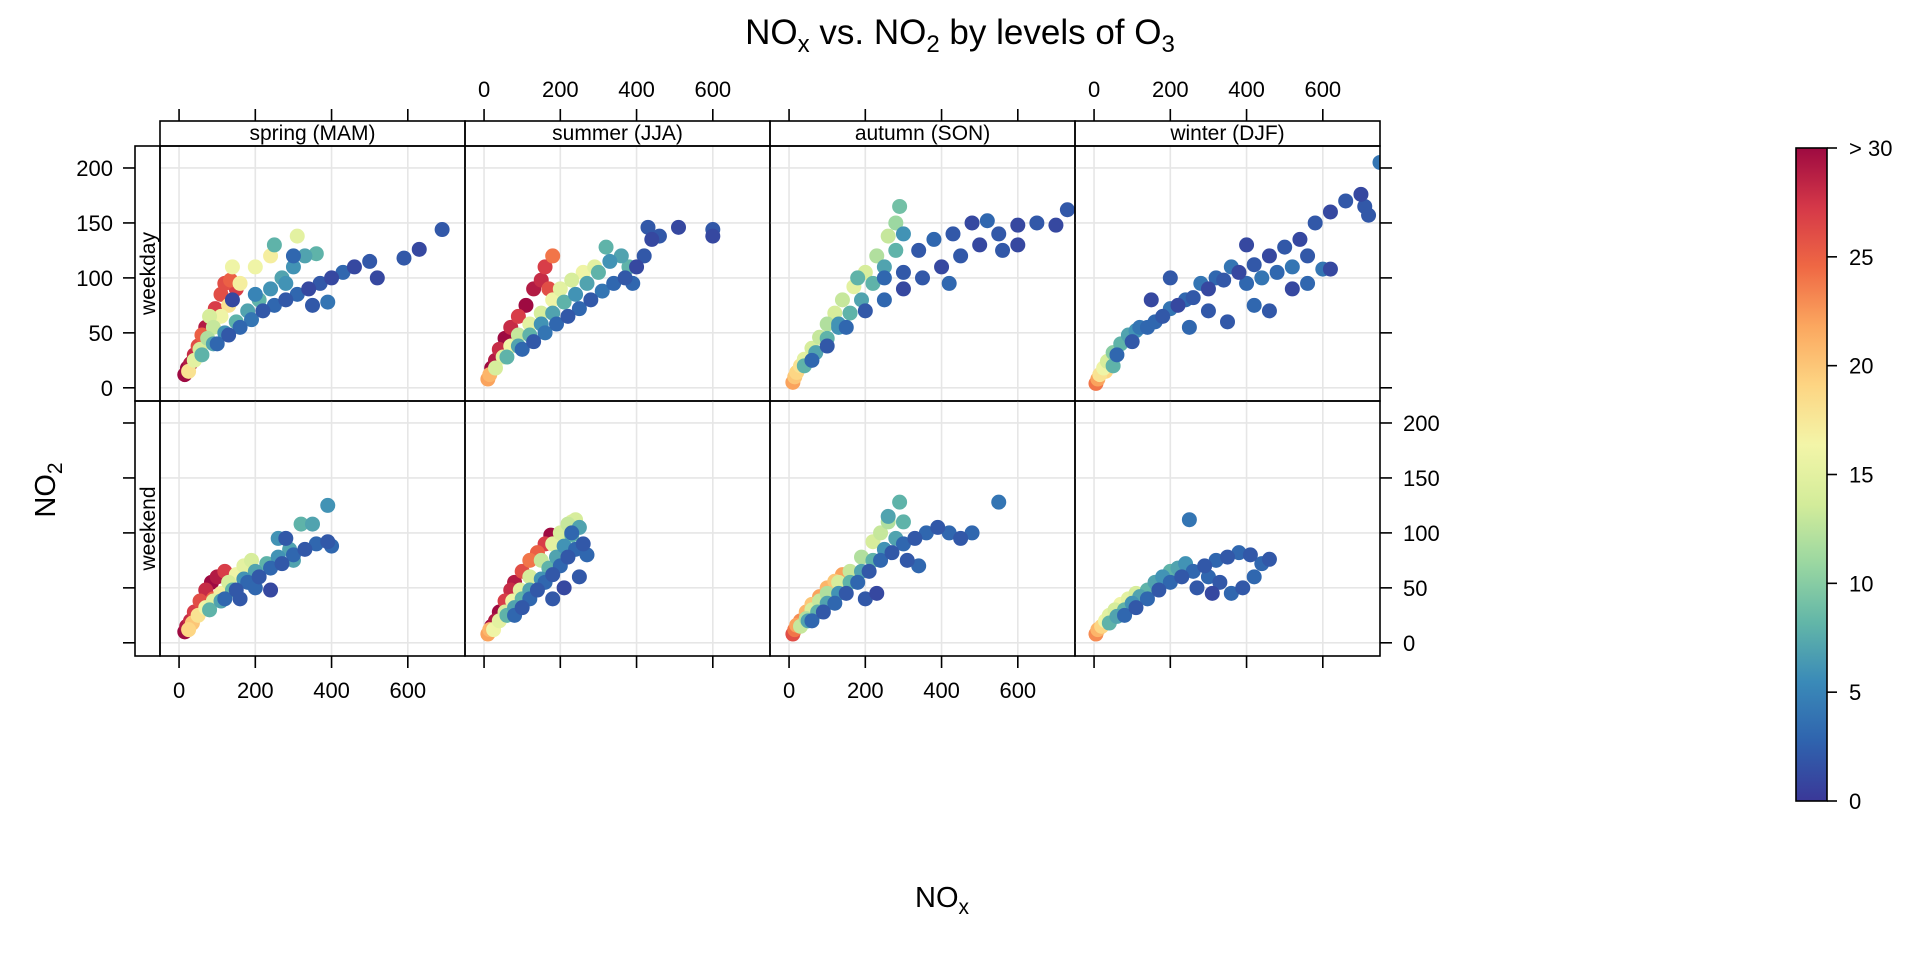 The height and width of the screenshot is (960, 1920). Describe the element at coordinates (942, 900) in the screenshot. I see `x-axis-title: NOx` at that location.